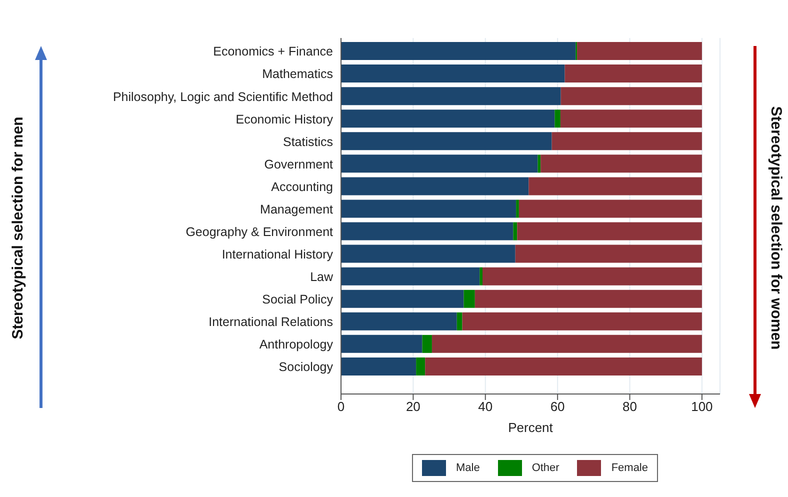 The width and height of the screenshot is (788, 497). I want to click on x-tick-label: 80, so click(629, 406).